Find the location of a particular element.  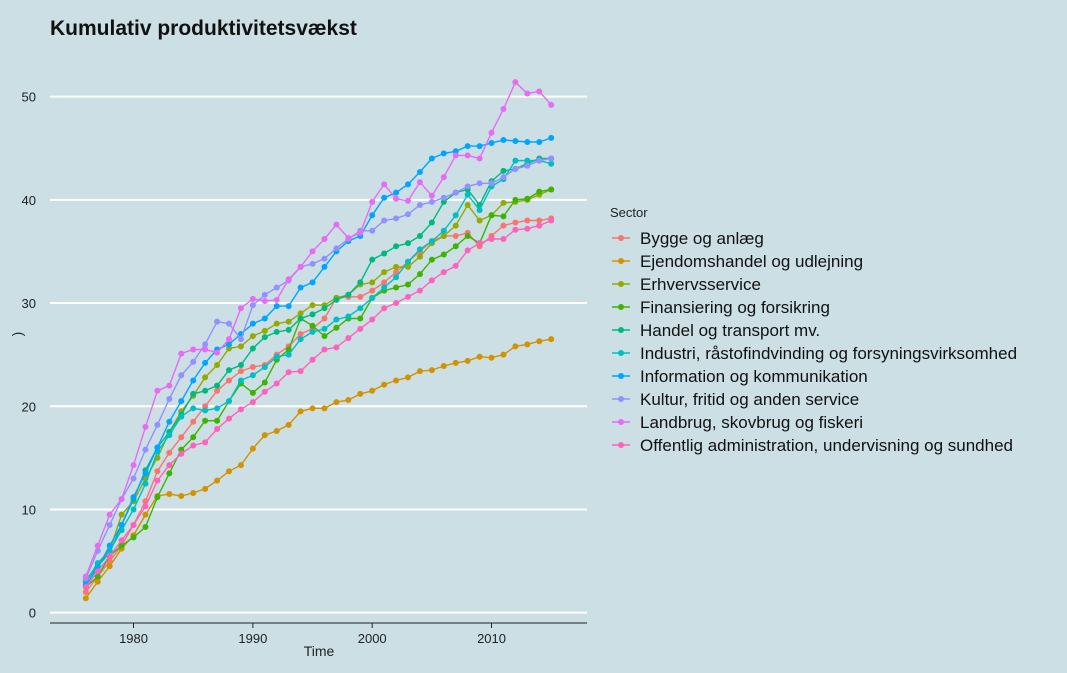

legend-label: Kultur, fritid og anden service is located at coordinates (749, 399).